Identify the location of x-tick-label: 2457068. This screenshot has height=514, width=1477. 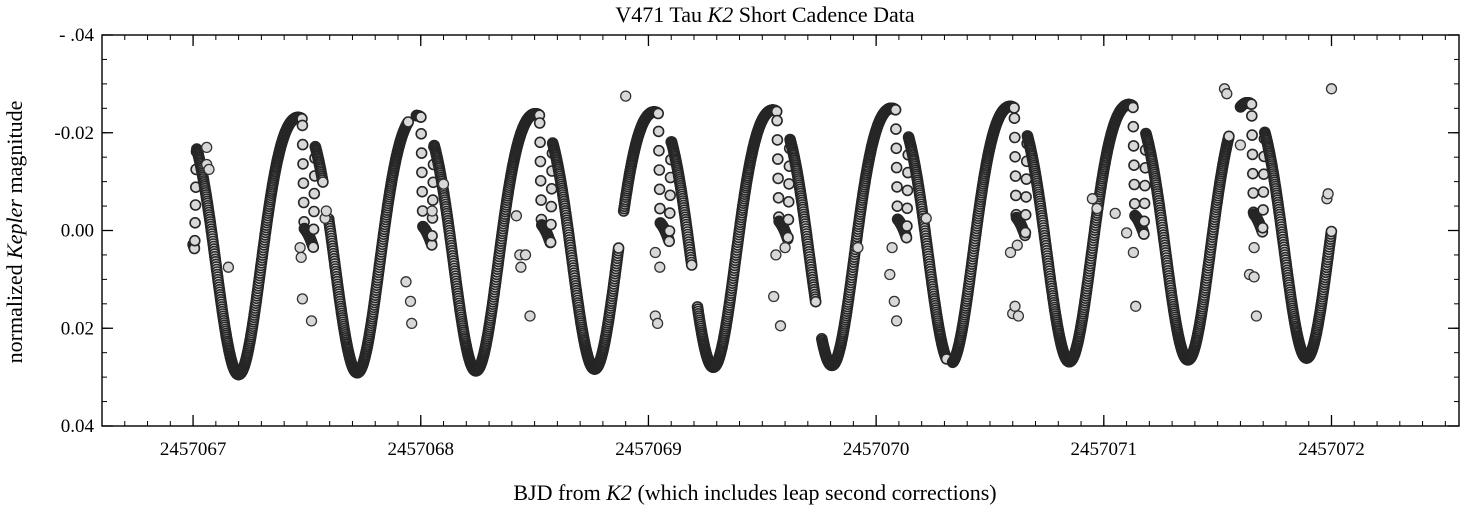
(421, 449).